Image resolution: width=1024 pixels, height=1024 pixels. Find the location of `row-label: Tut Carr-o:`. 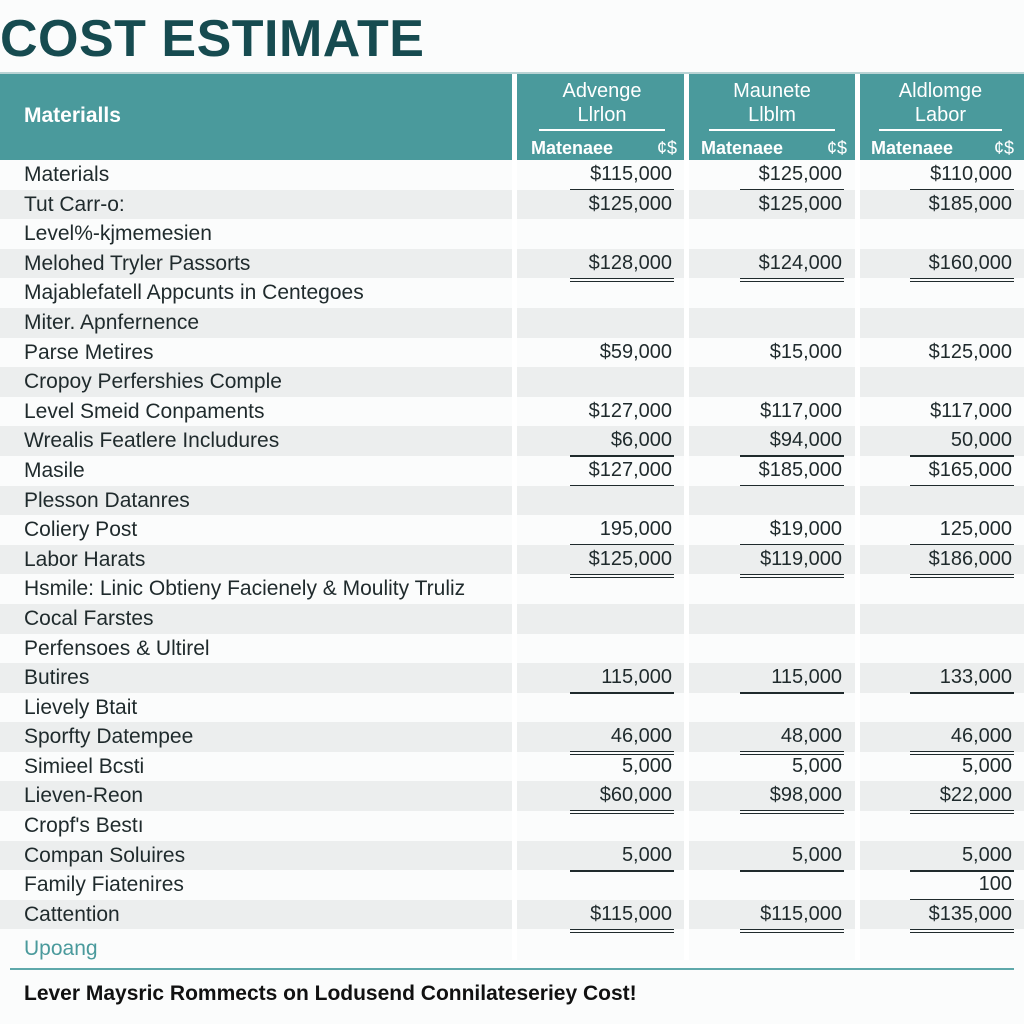

row-label: Tut Carr-o: is located at coordinates (74, 204).